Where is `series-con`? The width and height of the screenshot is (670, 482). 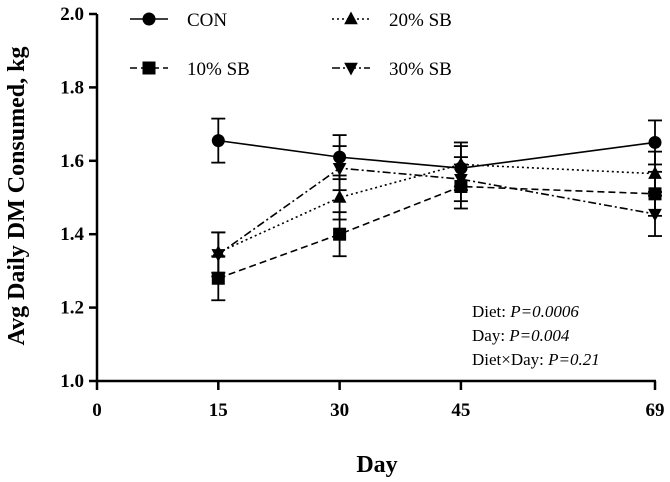
series-con is located at coordinates (436, 154).